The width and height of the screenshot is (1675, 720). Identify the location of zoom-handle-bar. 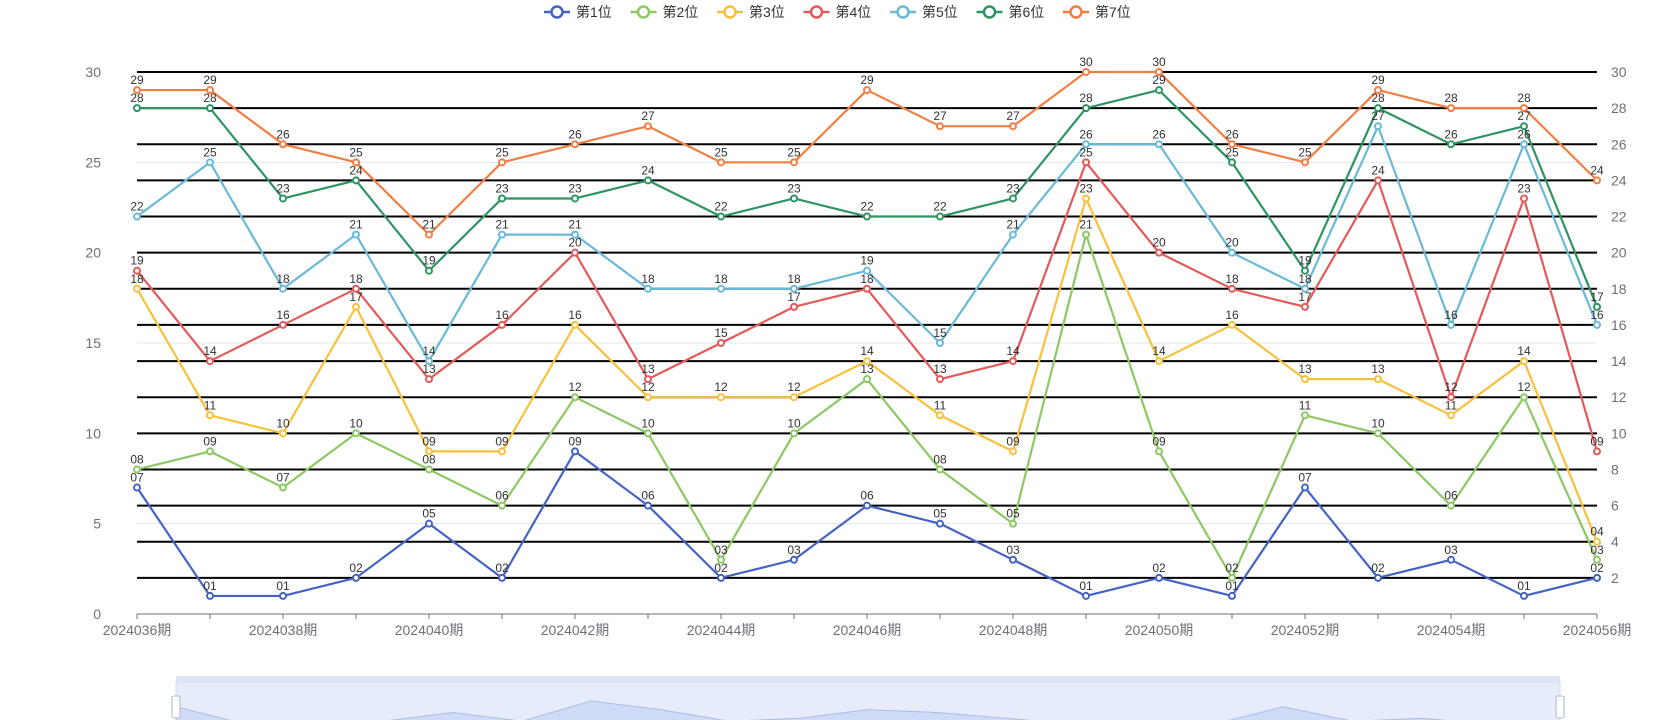
(868, 680).